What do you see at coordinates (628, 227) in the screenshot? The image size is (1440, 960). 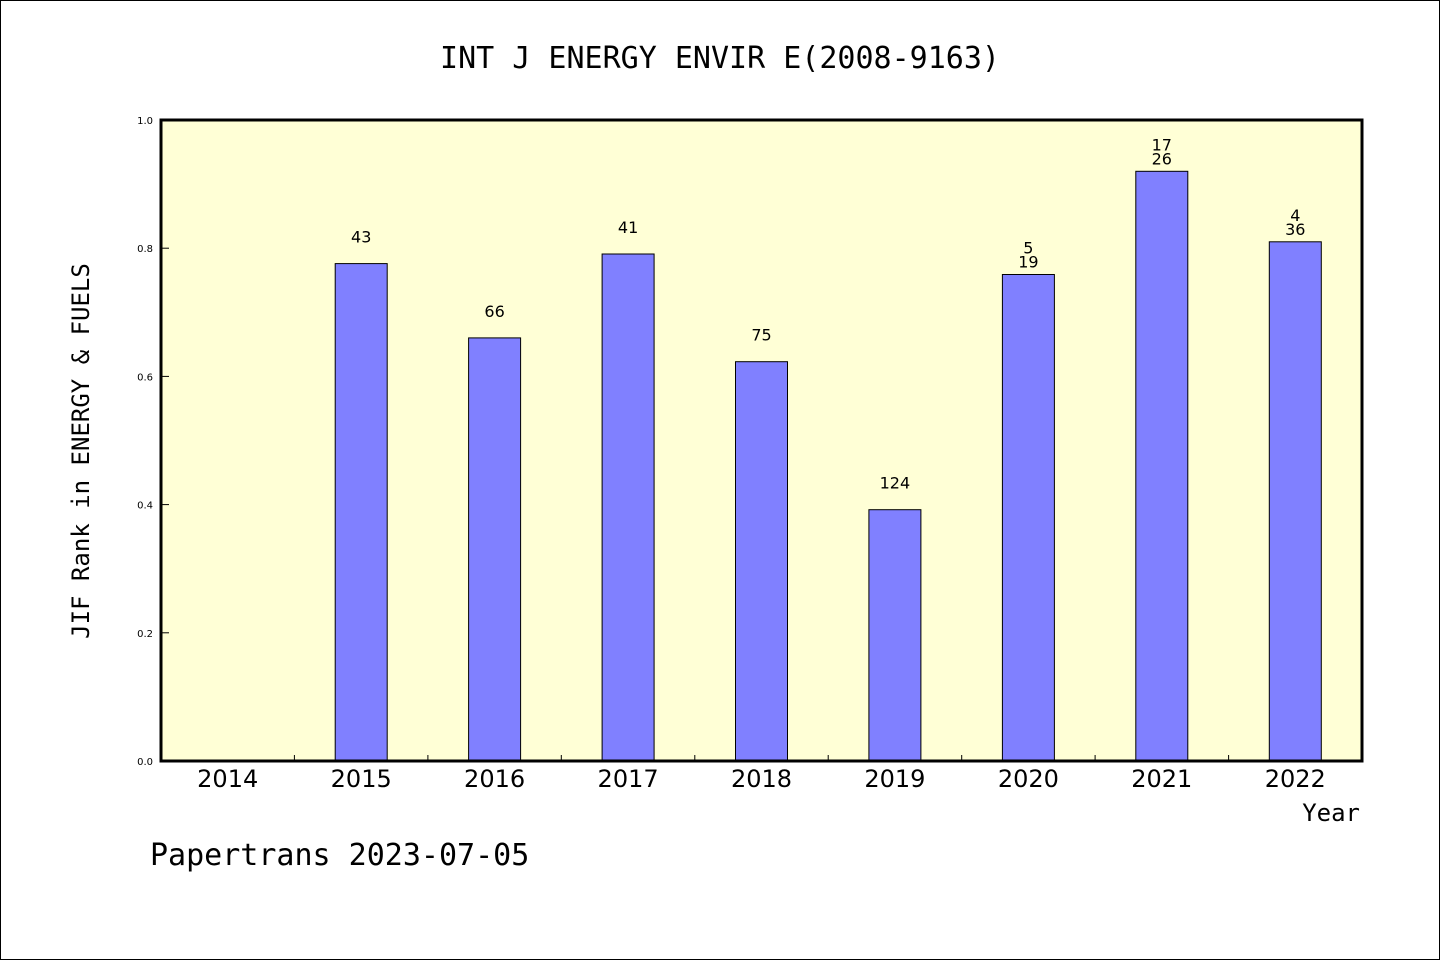 I see `bar-label-2017: 41` at bounding box center [628, 227].